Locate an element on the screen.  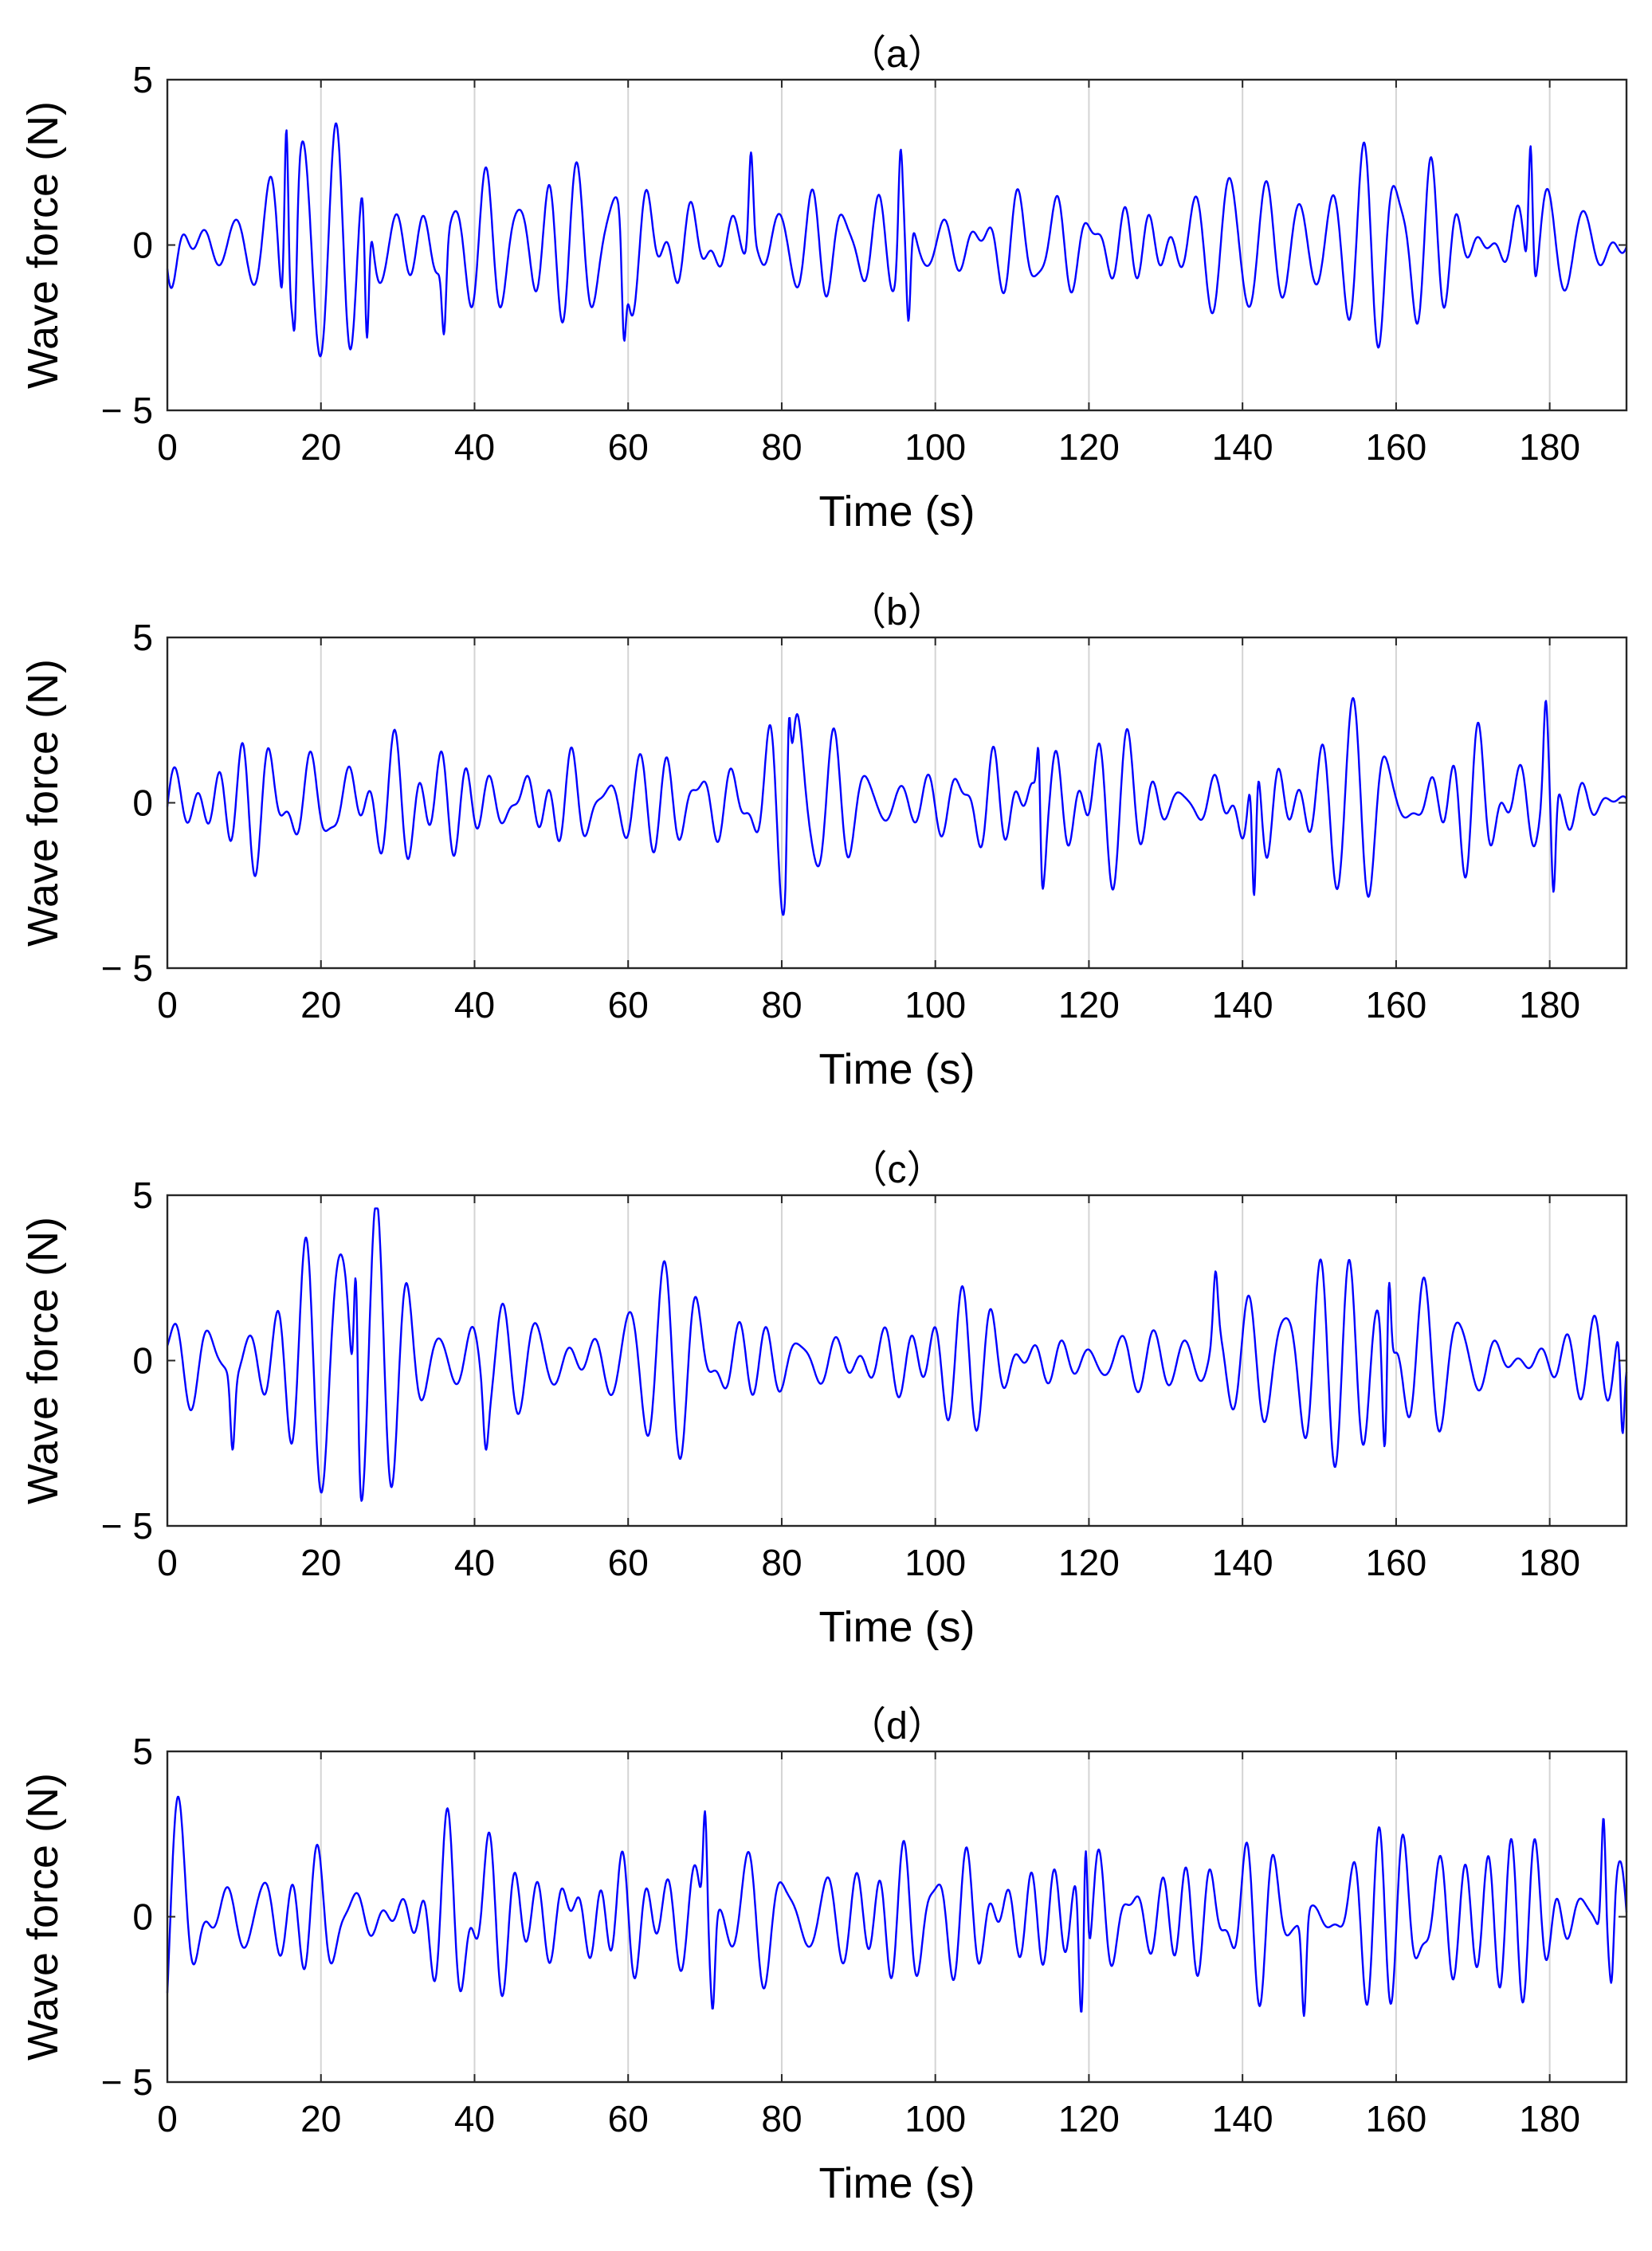
chart-title: （d） is located at coordinates (897, 1726).